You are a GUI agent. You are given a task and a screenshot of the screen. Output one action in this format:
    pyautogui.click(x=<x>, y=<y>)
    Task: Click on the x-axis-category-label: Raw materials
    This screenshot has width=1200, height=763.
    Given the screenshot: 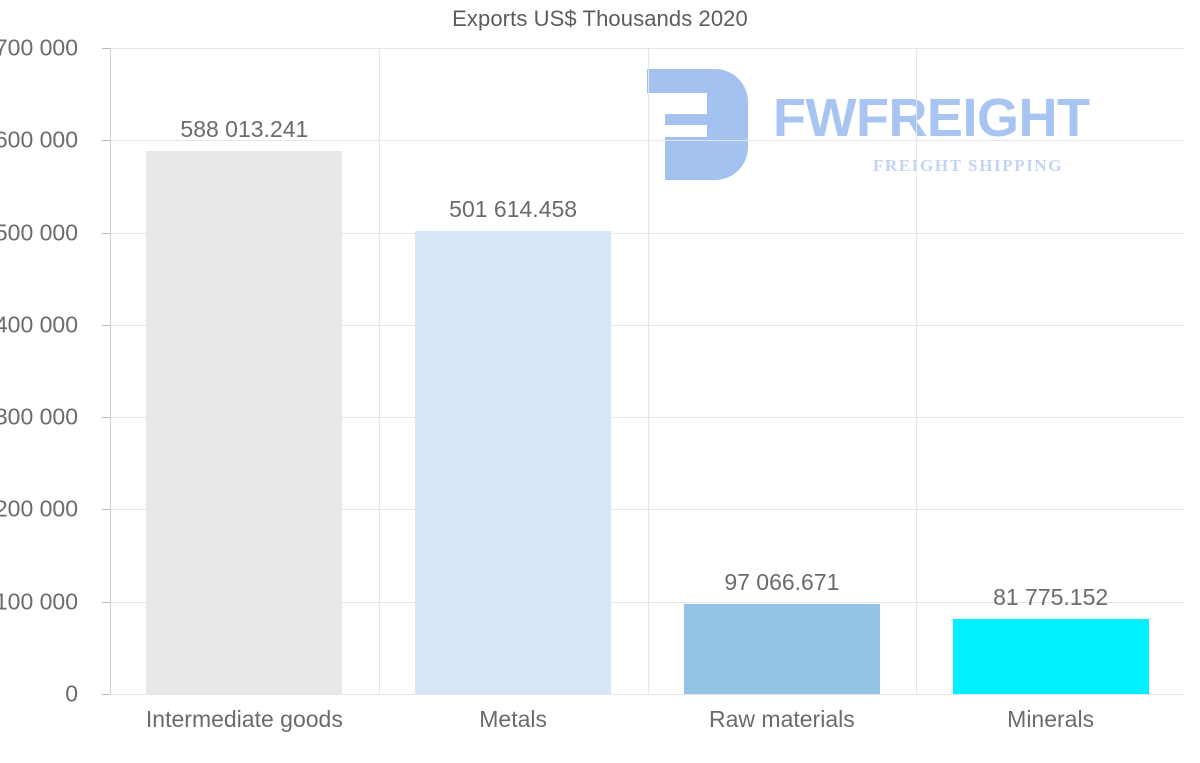 What is the action you would take?
    pyautogui.click(x=782, y=719)
    